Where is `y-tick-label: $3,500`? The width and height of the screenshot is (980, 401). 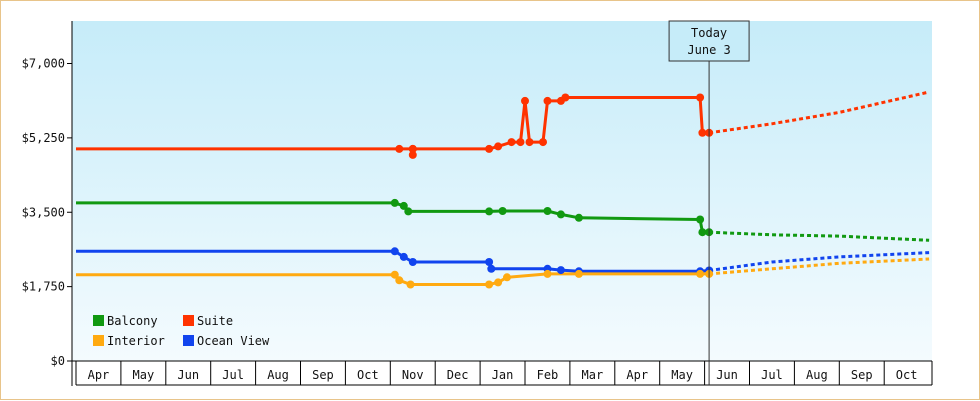 y-tick-label: $3,500 is located at coordinates (43, 212).